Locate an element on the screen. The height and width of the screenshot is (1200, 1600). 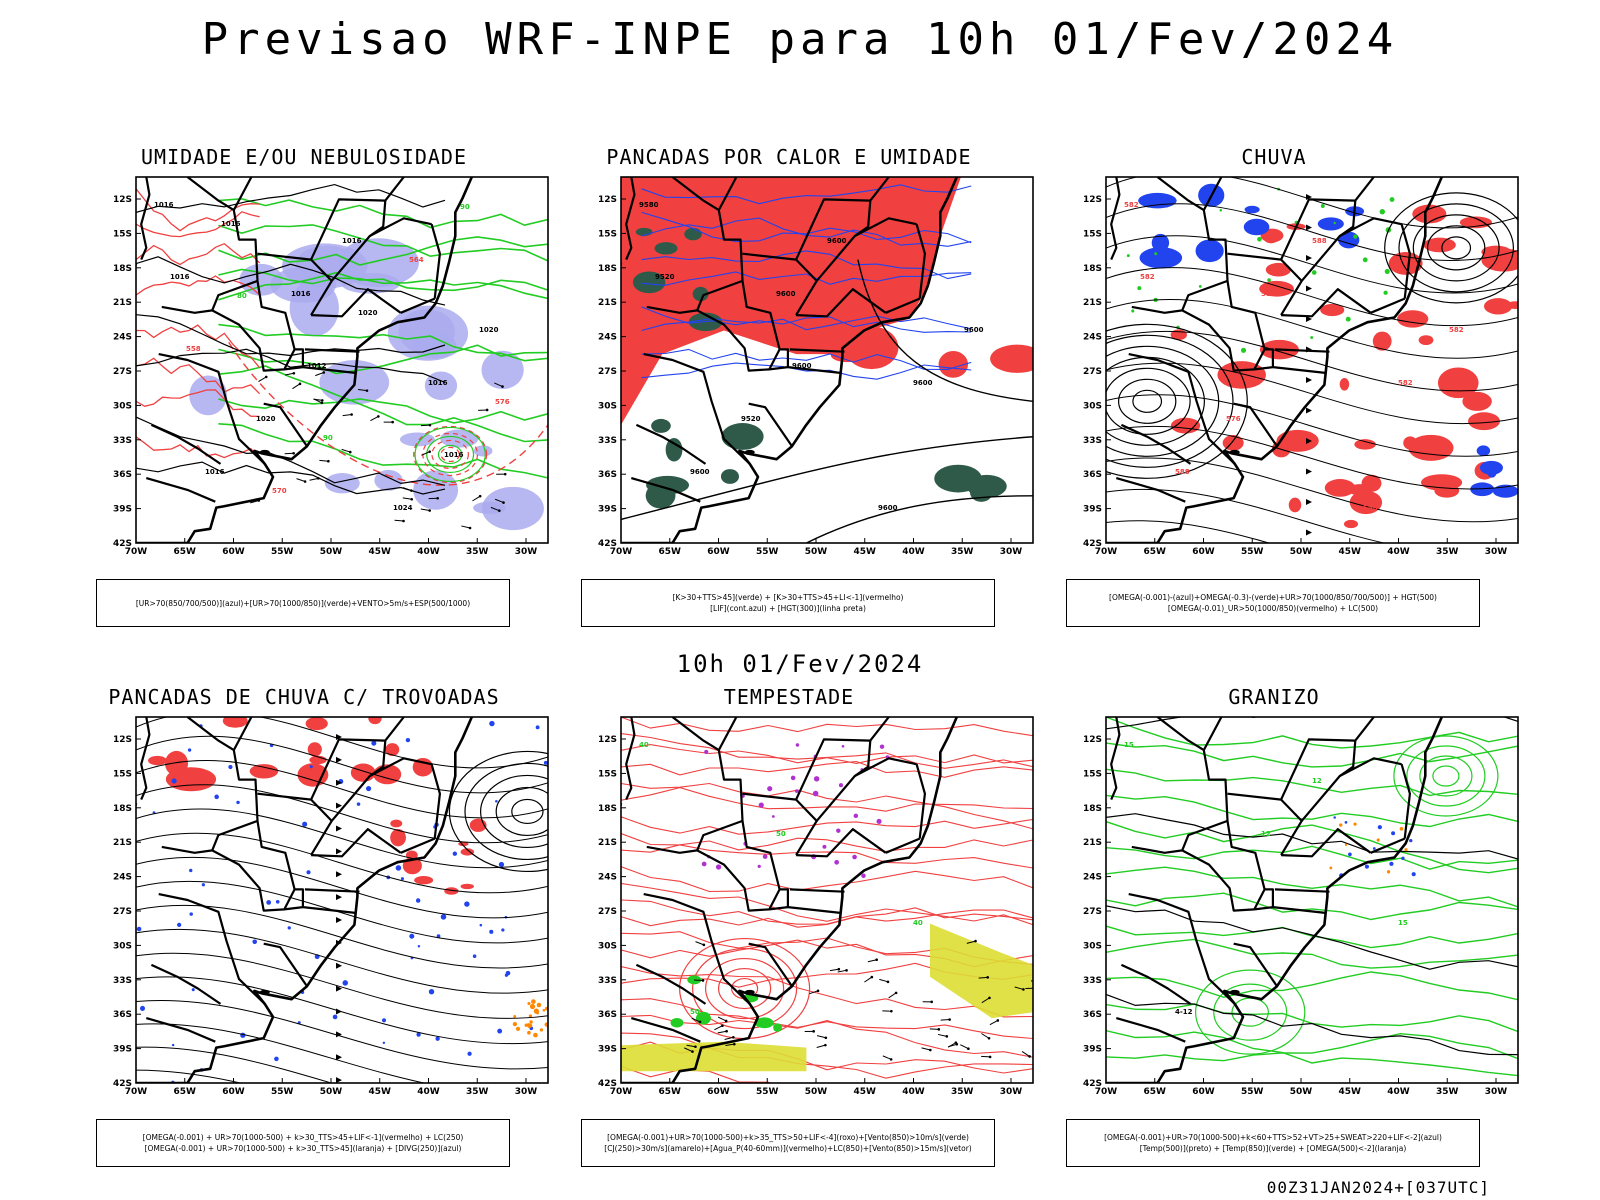
lat-tick-label: 30S is located at coordinates (1092, 406).